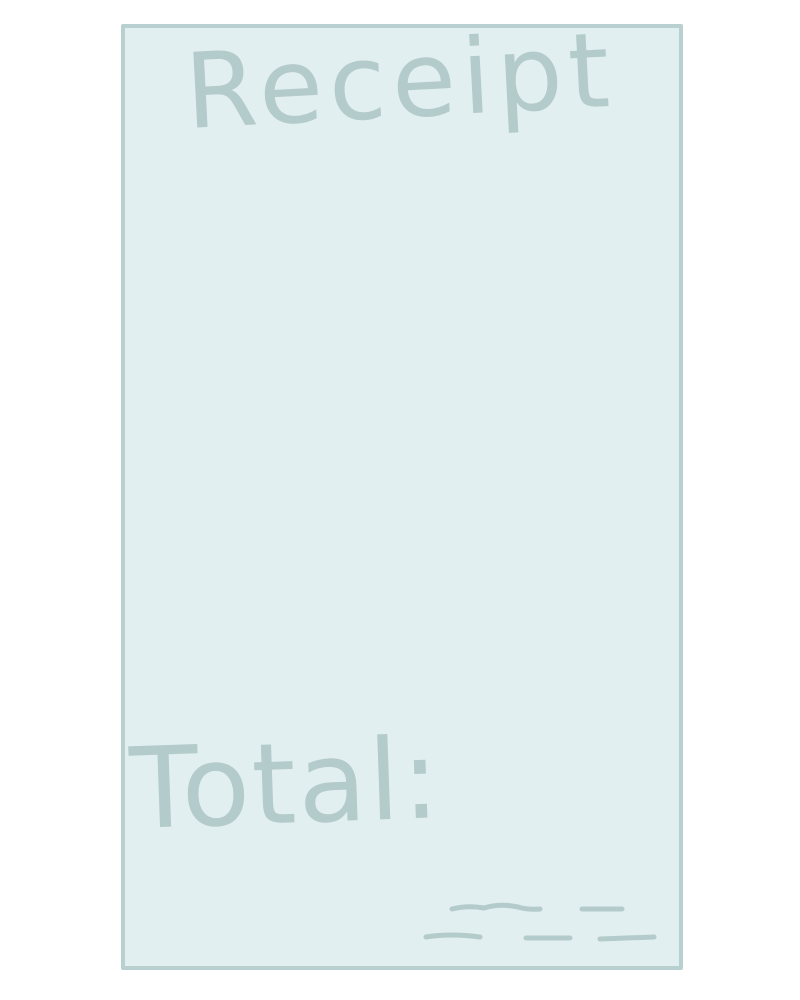 Image resolution: width=800 pixels, height=1000 pixels. I want to click on total-label: Total:, so click(285, 784).